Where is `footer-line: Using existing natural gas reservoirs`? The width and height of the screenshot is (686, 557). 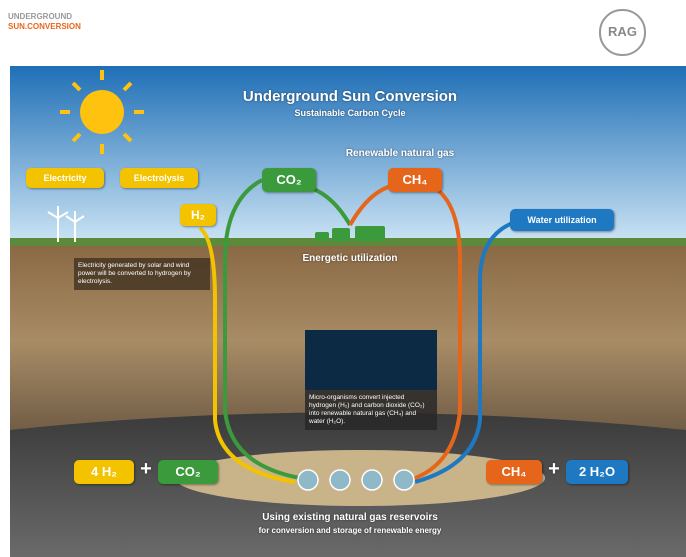
footer-line: Using existing natural gas reservoirs is located at coordinates (350, 517).